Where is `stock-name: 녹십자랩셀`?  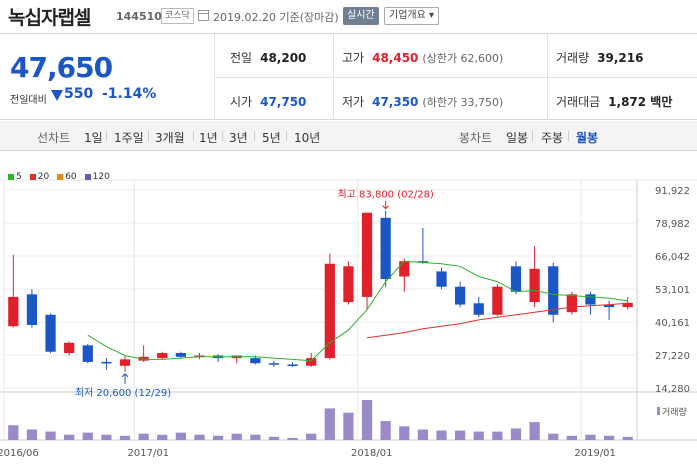 stock-name: 녹십자랩셀 is located at coordinates (49, 18).